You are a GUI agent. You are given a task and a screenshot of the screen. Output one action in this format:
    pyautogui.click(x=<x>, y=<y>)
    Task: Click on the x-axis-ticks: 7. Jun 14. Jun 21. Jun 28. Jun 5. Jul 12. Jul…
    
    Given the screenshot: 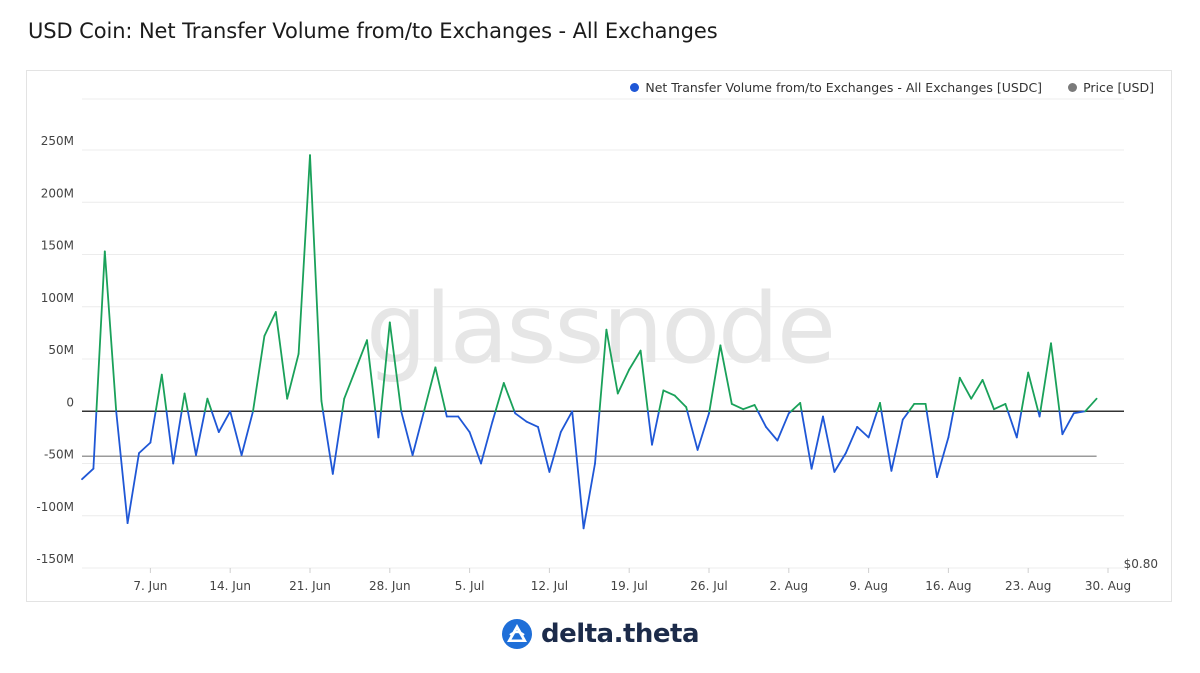 What is the action you would take?
    pyautogui.click(x=632, y=580)
    